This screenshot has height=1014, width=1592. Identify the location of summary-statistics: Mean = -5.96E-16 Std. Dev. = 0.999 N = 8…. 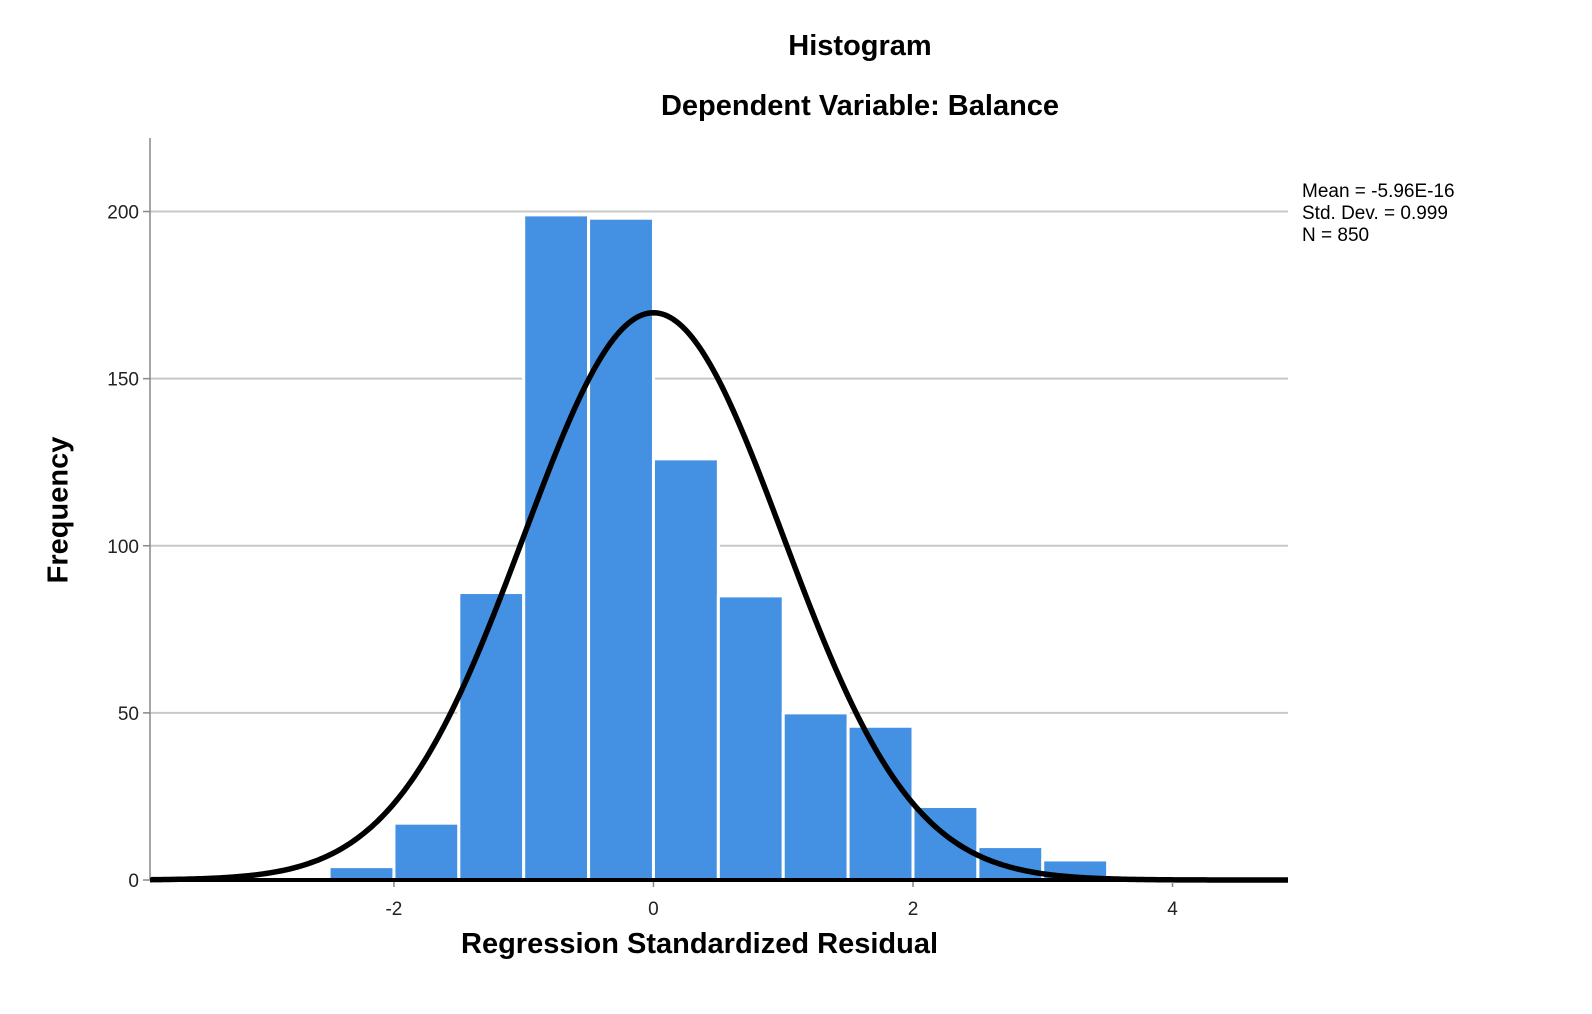
(1378, 214).